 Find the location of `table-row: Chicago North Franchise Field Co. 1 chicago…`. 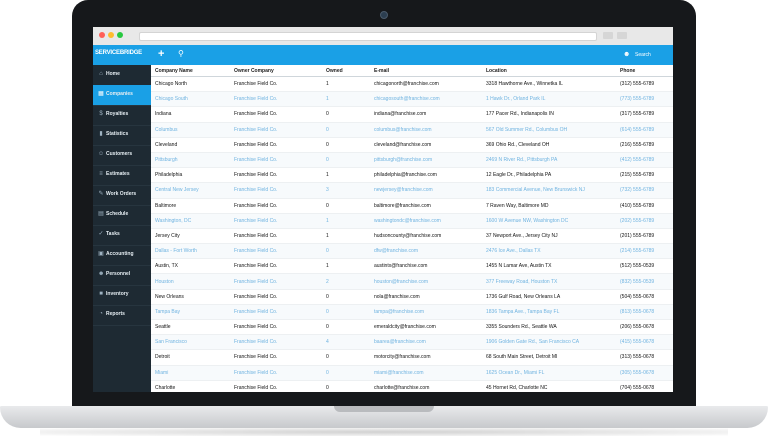

table-row: Chicago North Franchise Field Co. 1 chicago… is located at coordinates (412, 84).